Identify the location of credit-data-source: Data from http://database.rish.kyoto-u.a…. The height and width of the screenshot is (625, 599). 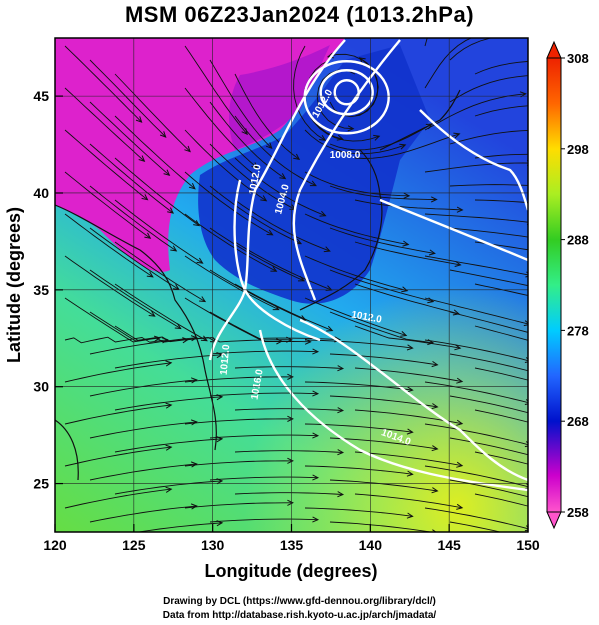
(299, 615).